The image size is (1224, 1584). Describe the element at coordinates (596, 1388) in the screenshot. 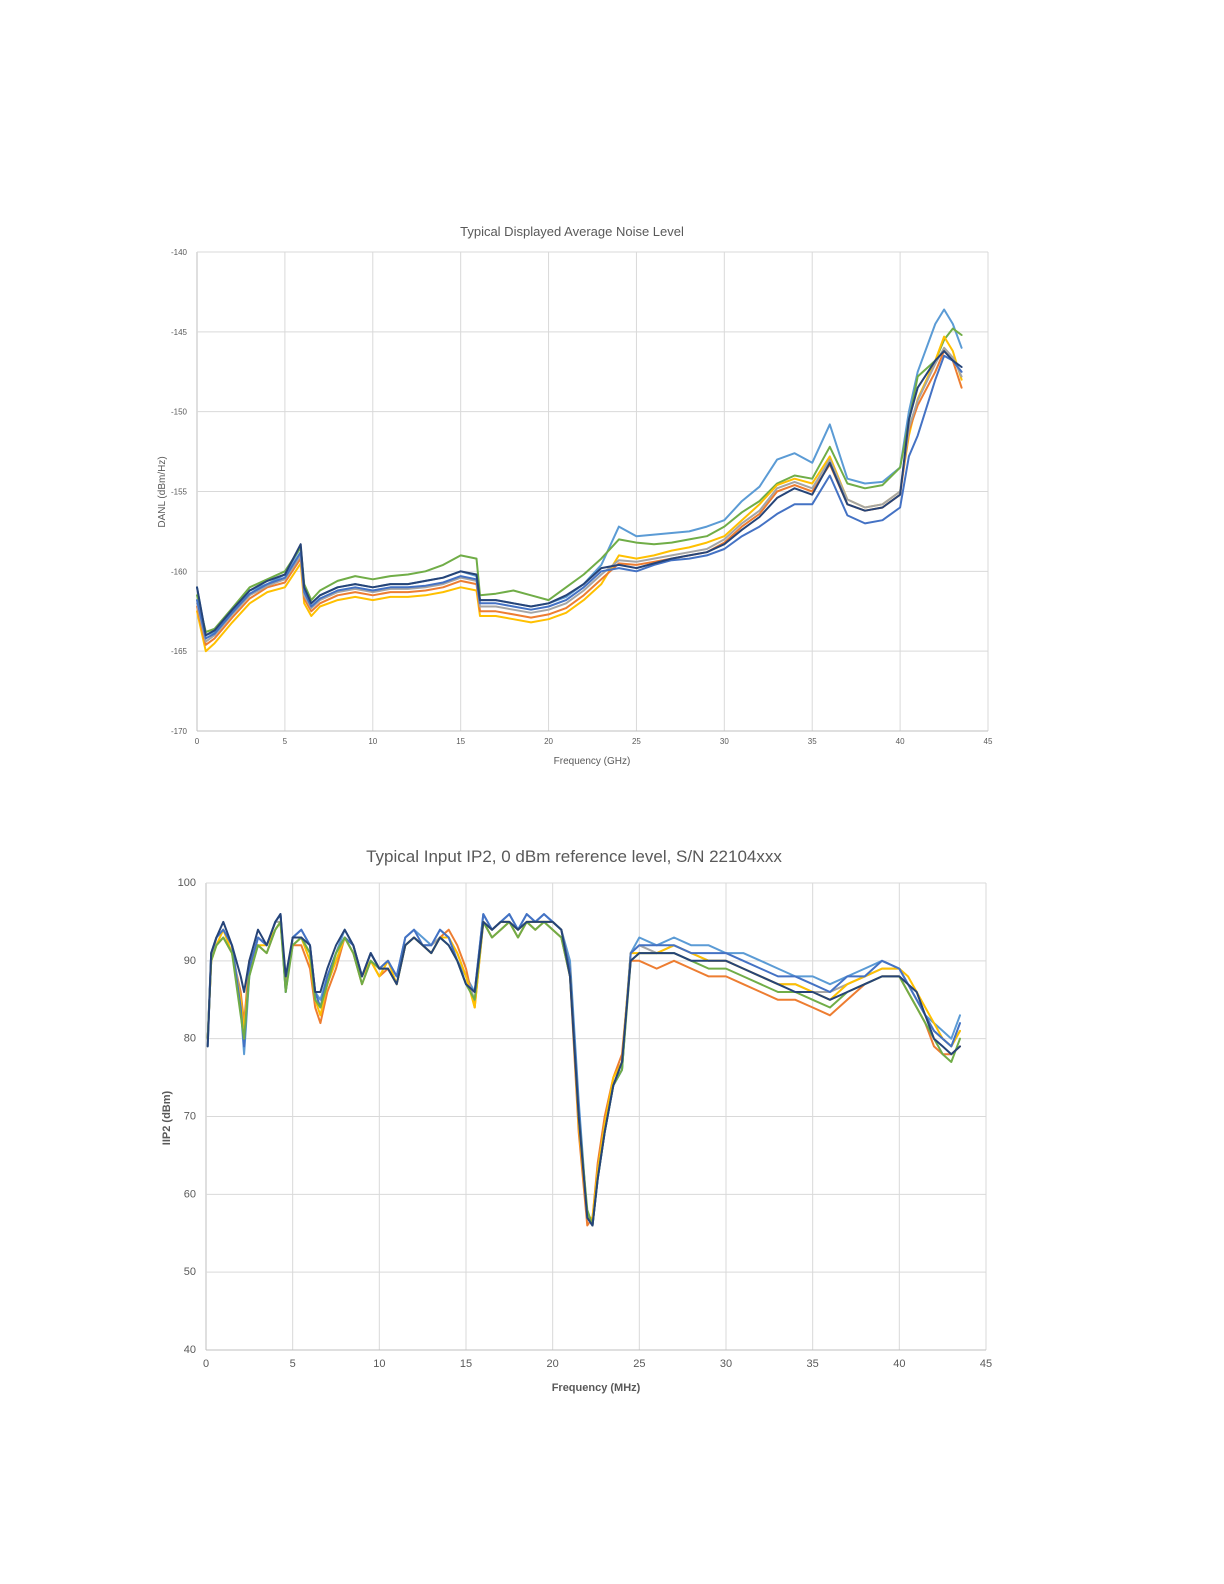

I see `x-axis-label: Frequency (MHz)` at that location.